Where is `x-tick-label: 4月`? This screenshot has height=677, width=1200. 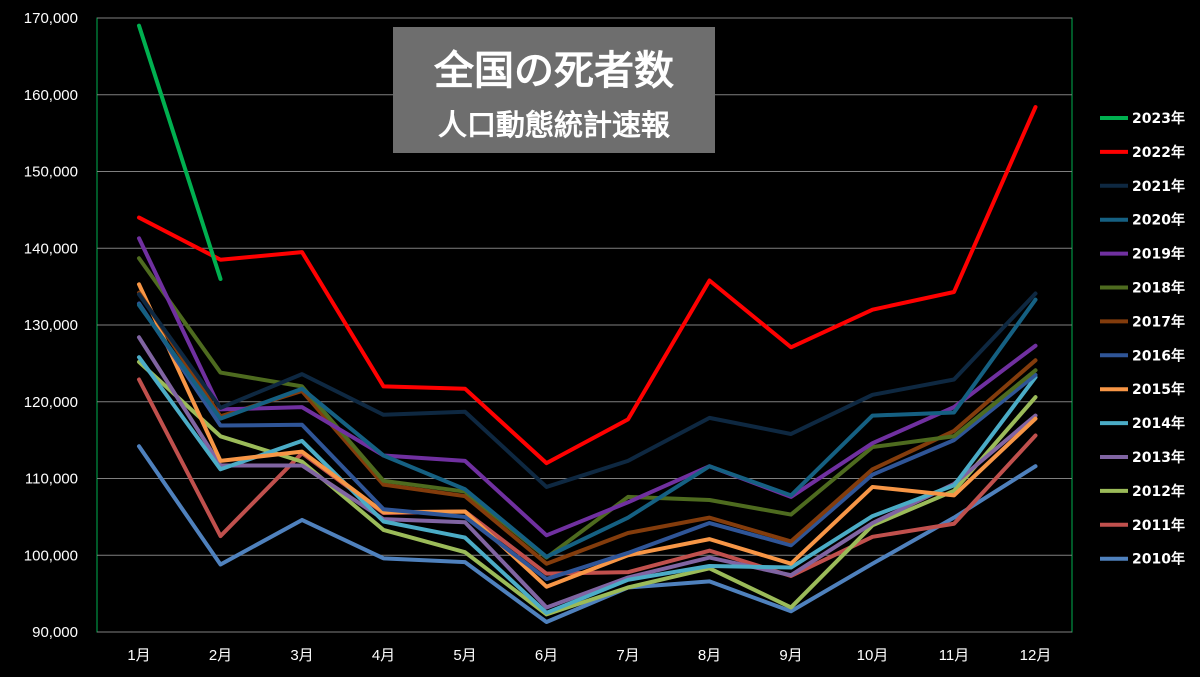 x-tick-label: 4月 is located at coordinates (383, 655).